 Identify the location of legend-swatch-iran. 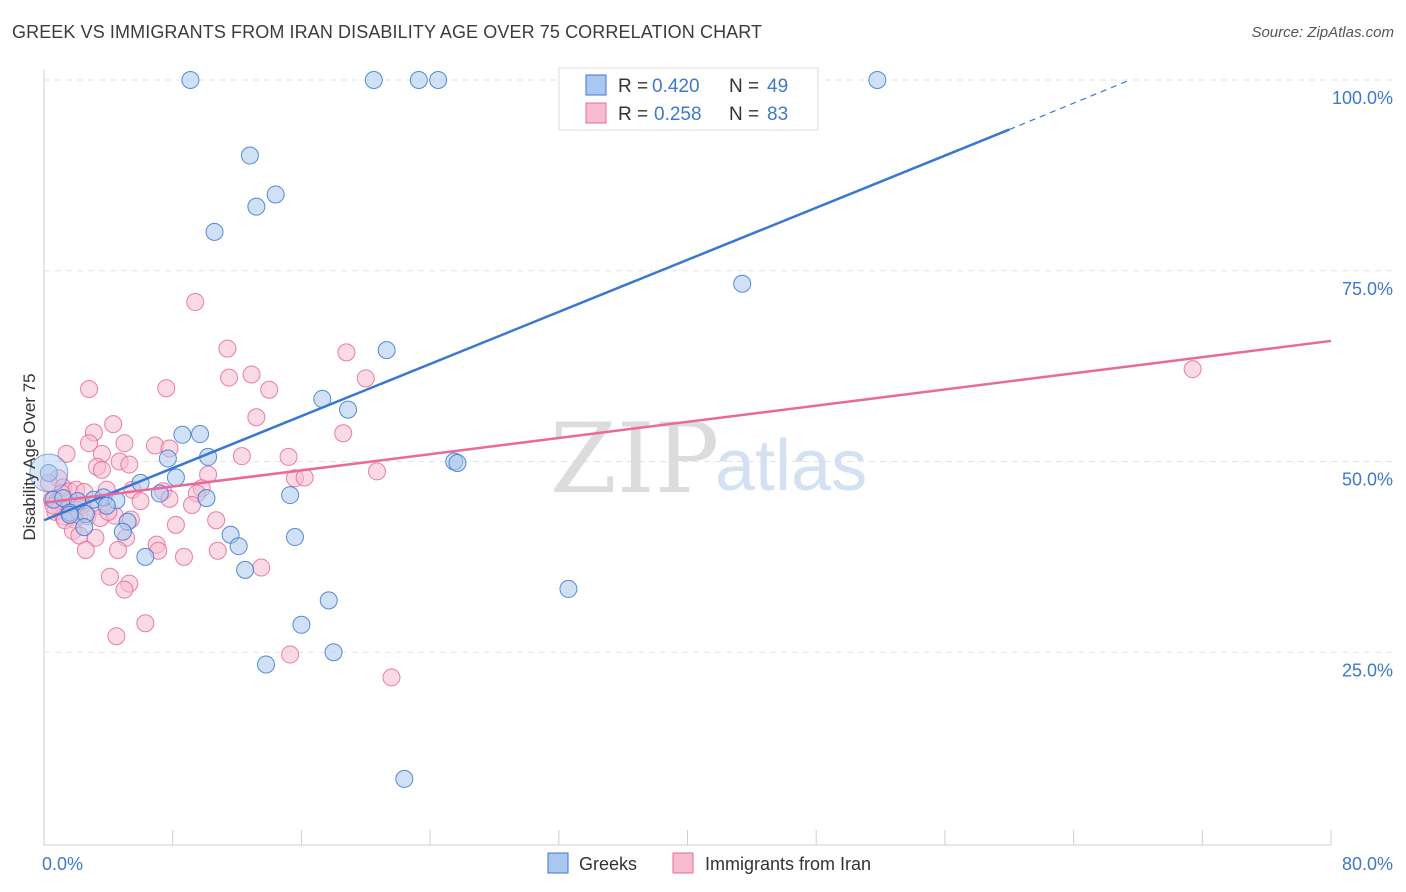
(596, 113).